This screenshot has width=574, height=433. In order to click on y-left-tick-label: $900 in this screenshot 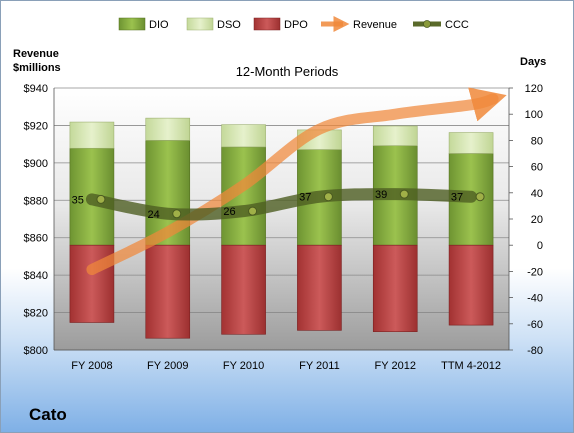, I will do `click(36, 164)`.